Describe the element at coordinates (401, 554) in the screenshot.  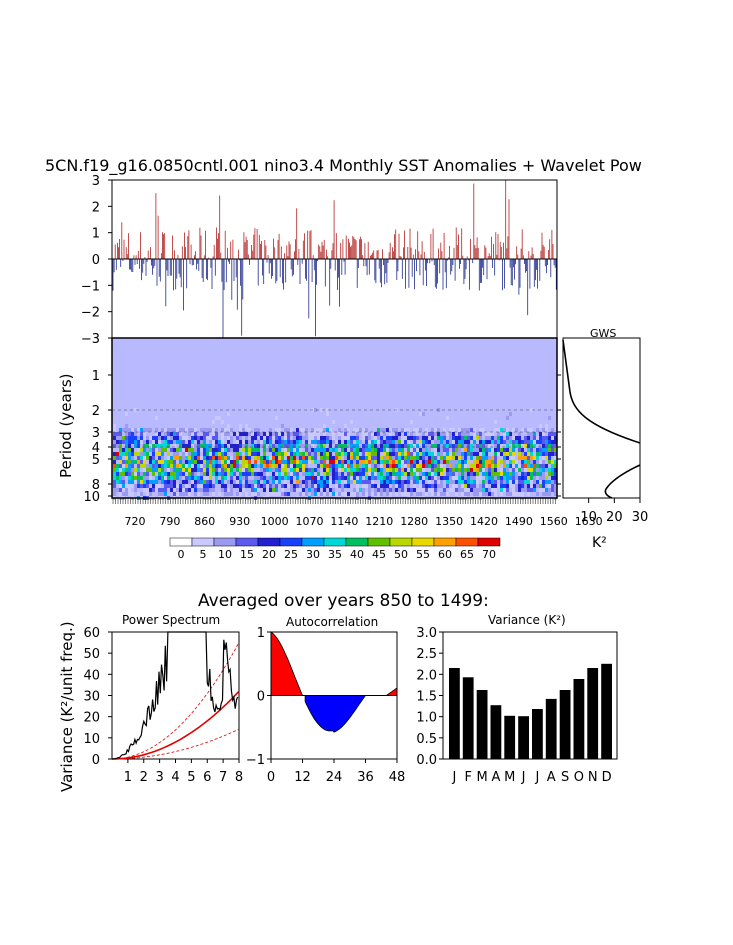
I see `colorbar-tick-label: 50` at that location.